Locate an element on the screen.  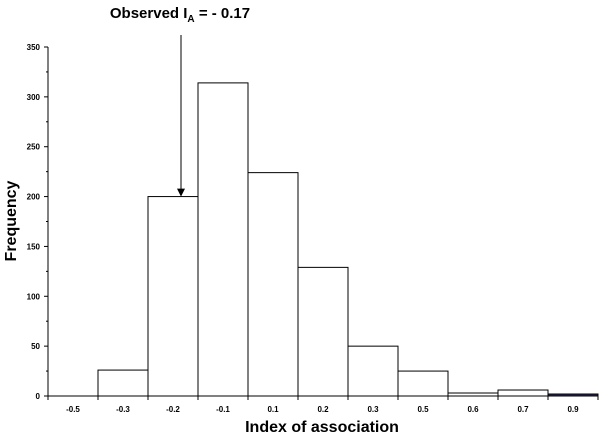
bar-0.2 is located at coordinates (323, 331).